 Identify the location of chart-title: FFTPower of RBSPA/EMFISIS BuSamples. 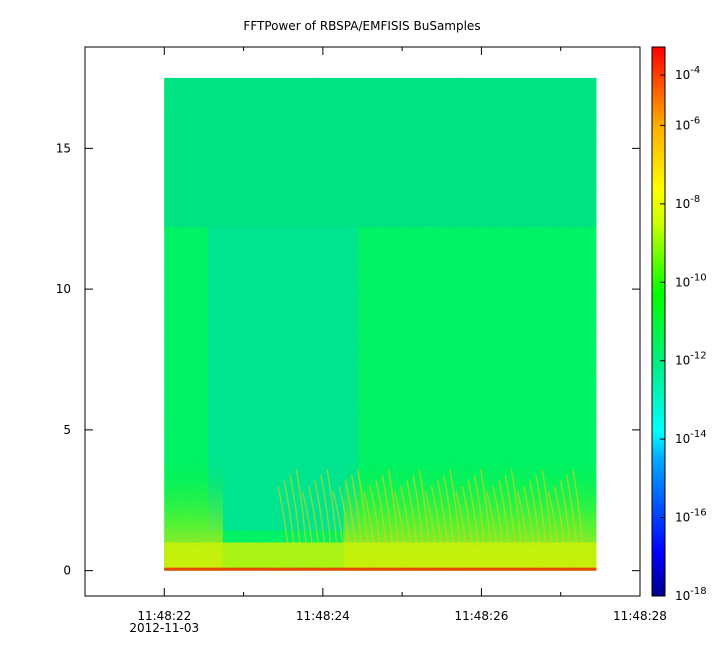
(361, 26).